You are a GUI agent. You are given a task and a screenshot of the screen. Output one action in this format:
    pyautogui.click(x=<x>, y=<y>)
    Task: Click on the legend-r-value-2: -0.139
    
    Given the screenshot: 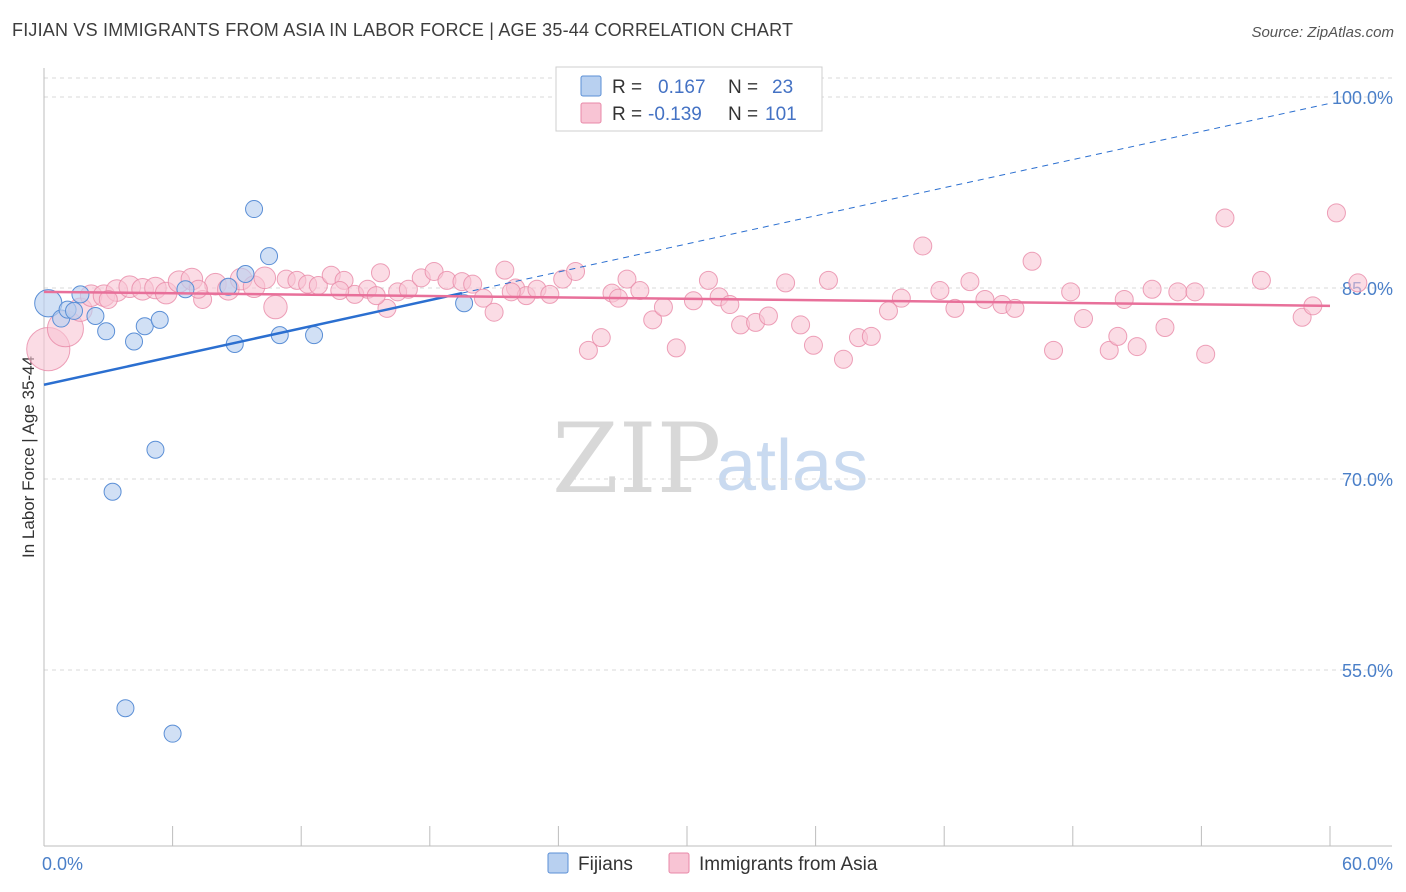 What is the action you would take?
    pyautogui.click(x=675, y=114)
    